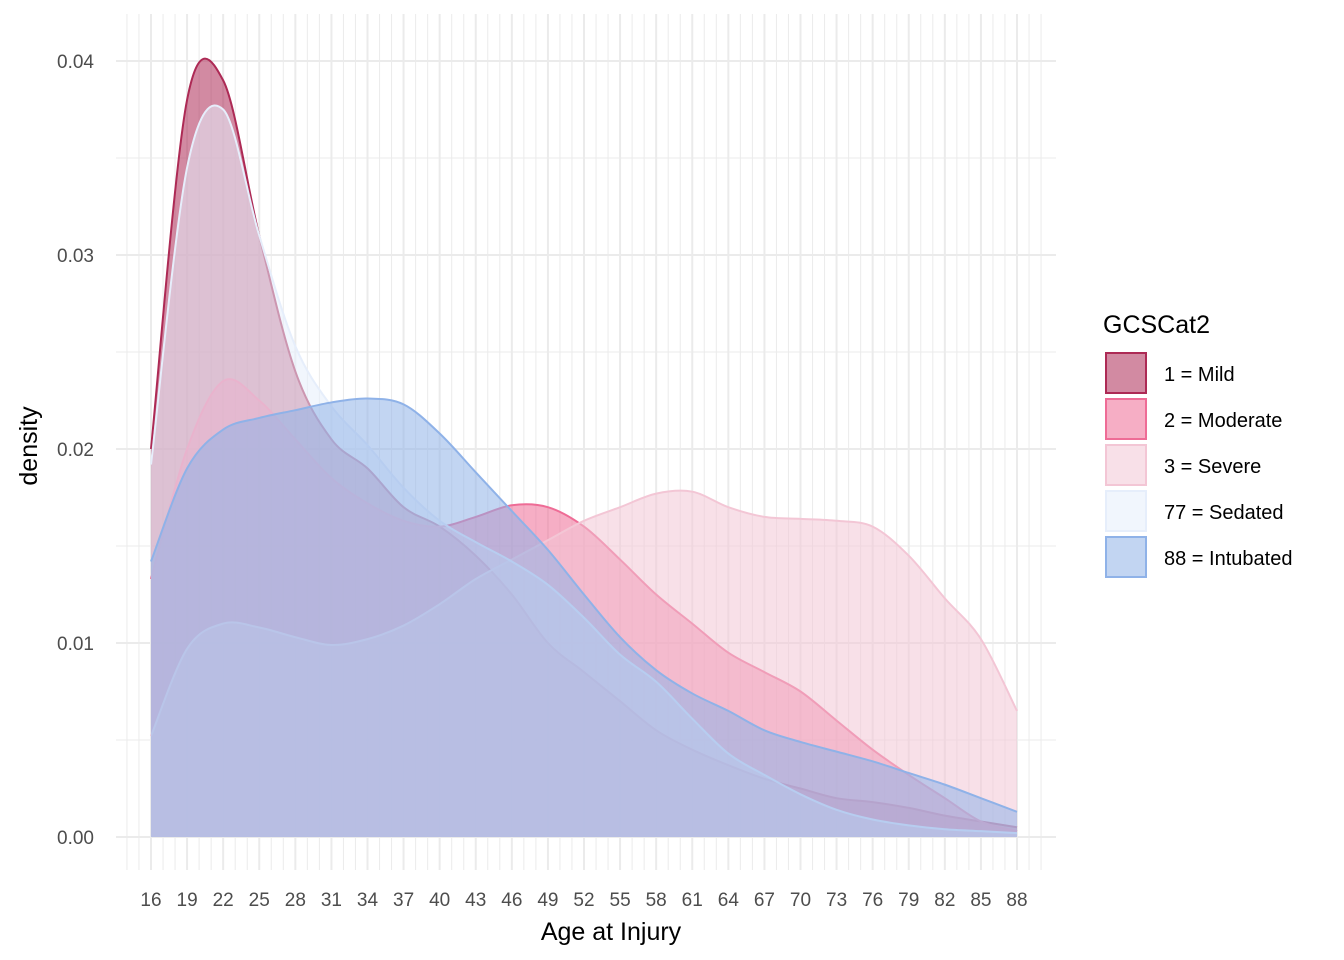  What do you see at coordinates (150, 900) in the screenshot?
I see `x-tick-label: 16` at bounding box center [150, 900].